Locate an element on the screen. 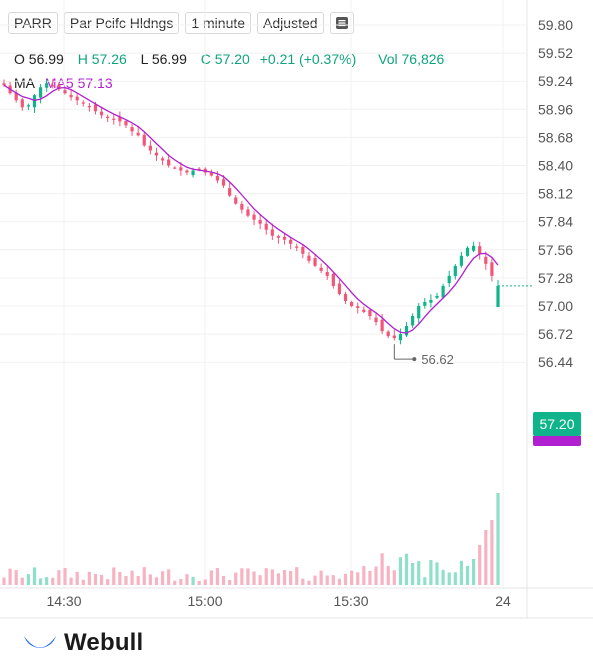 This screenshot has width=593, height=667. x-tick-label: 15:30 is located at coordinates (350, 601).